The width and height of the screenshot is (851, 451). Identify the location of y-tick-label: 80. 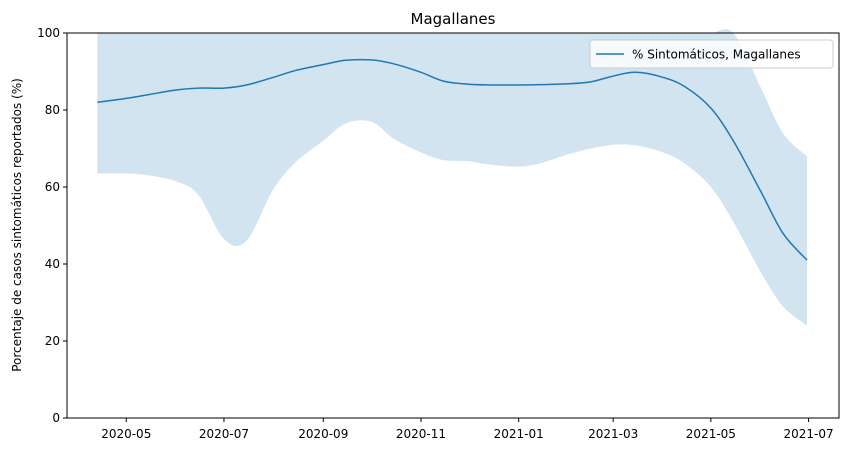
(52, 110).